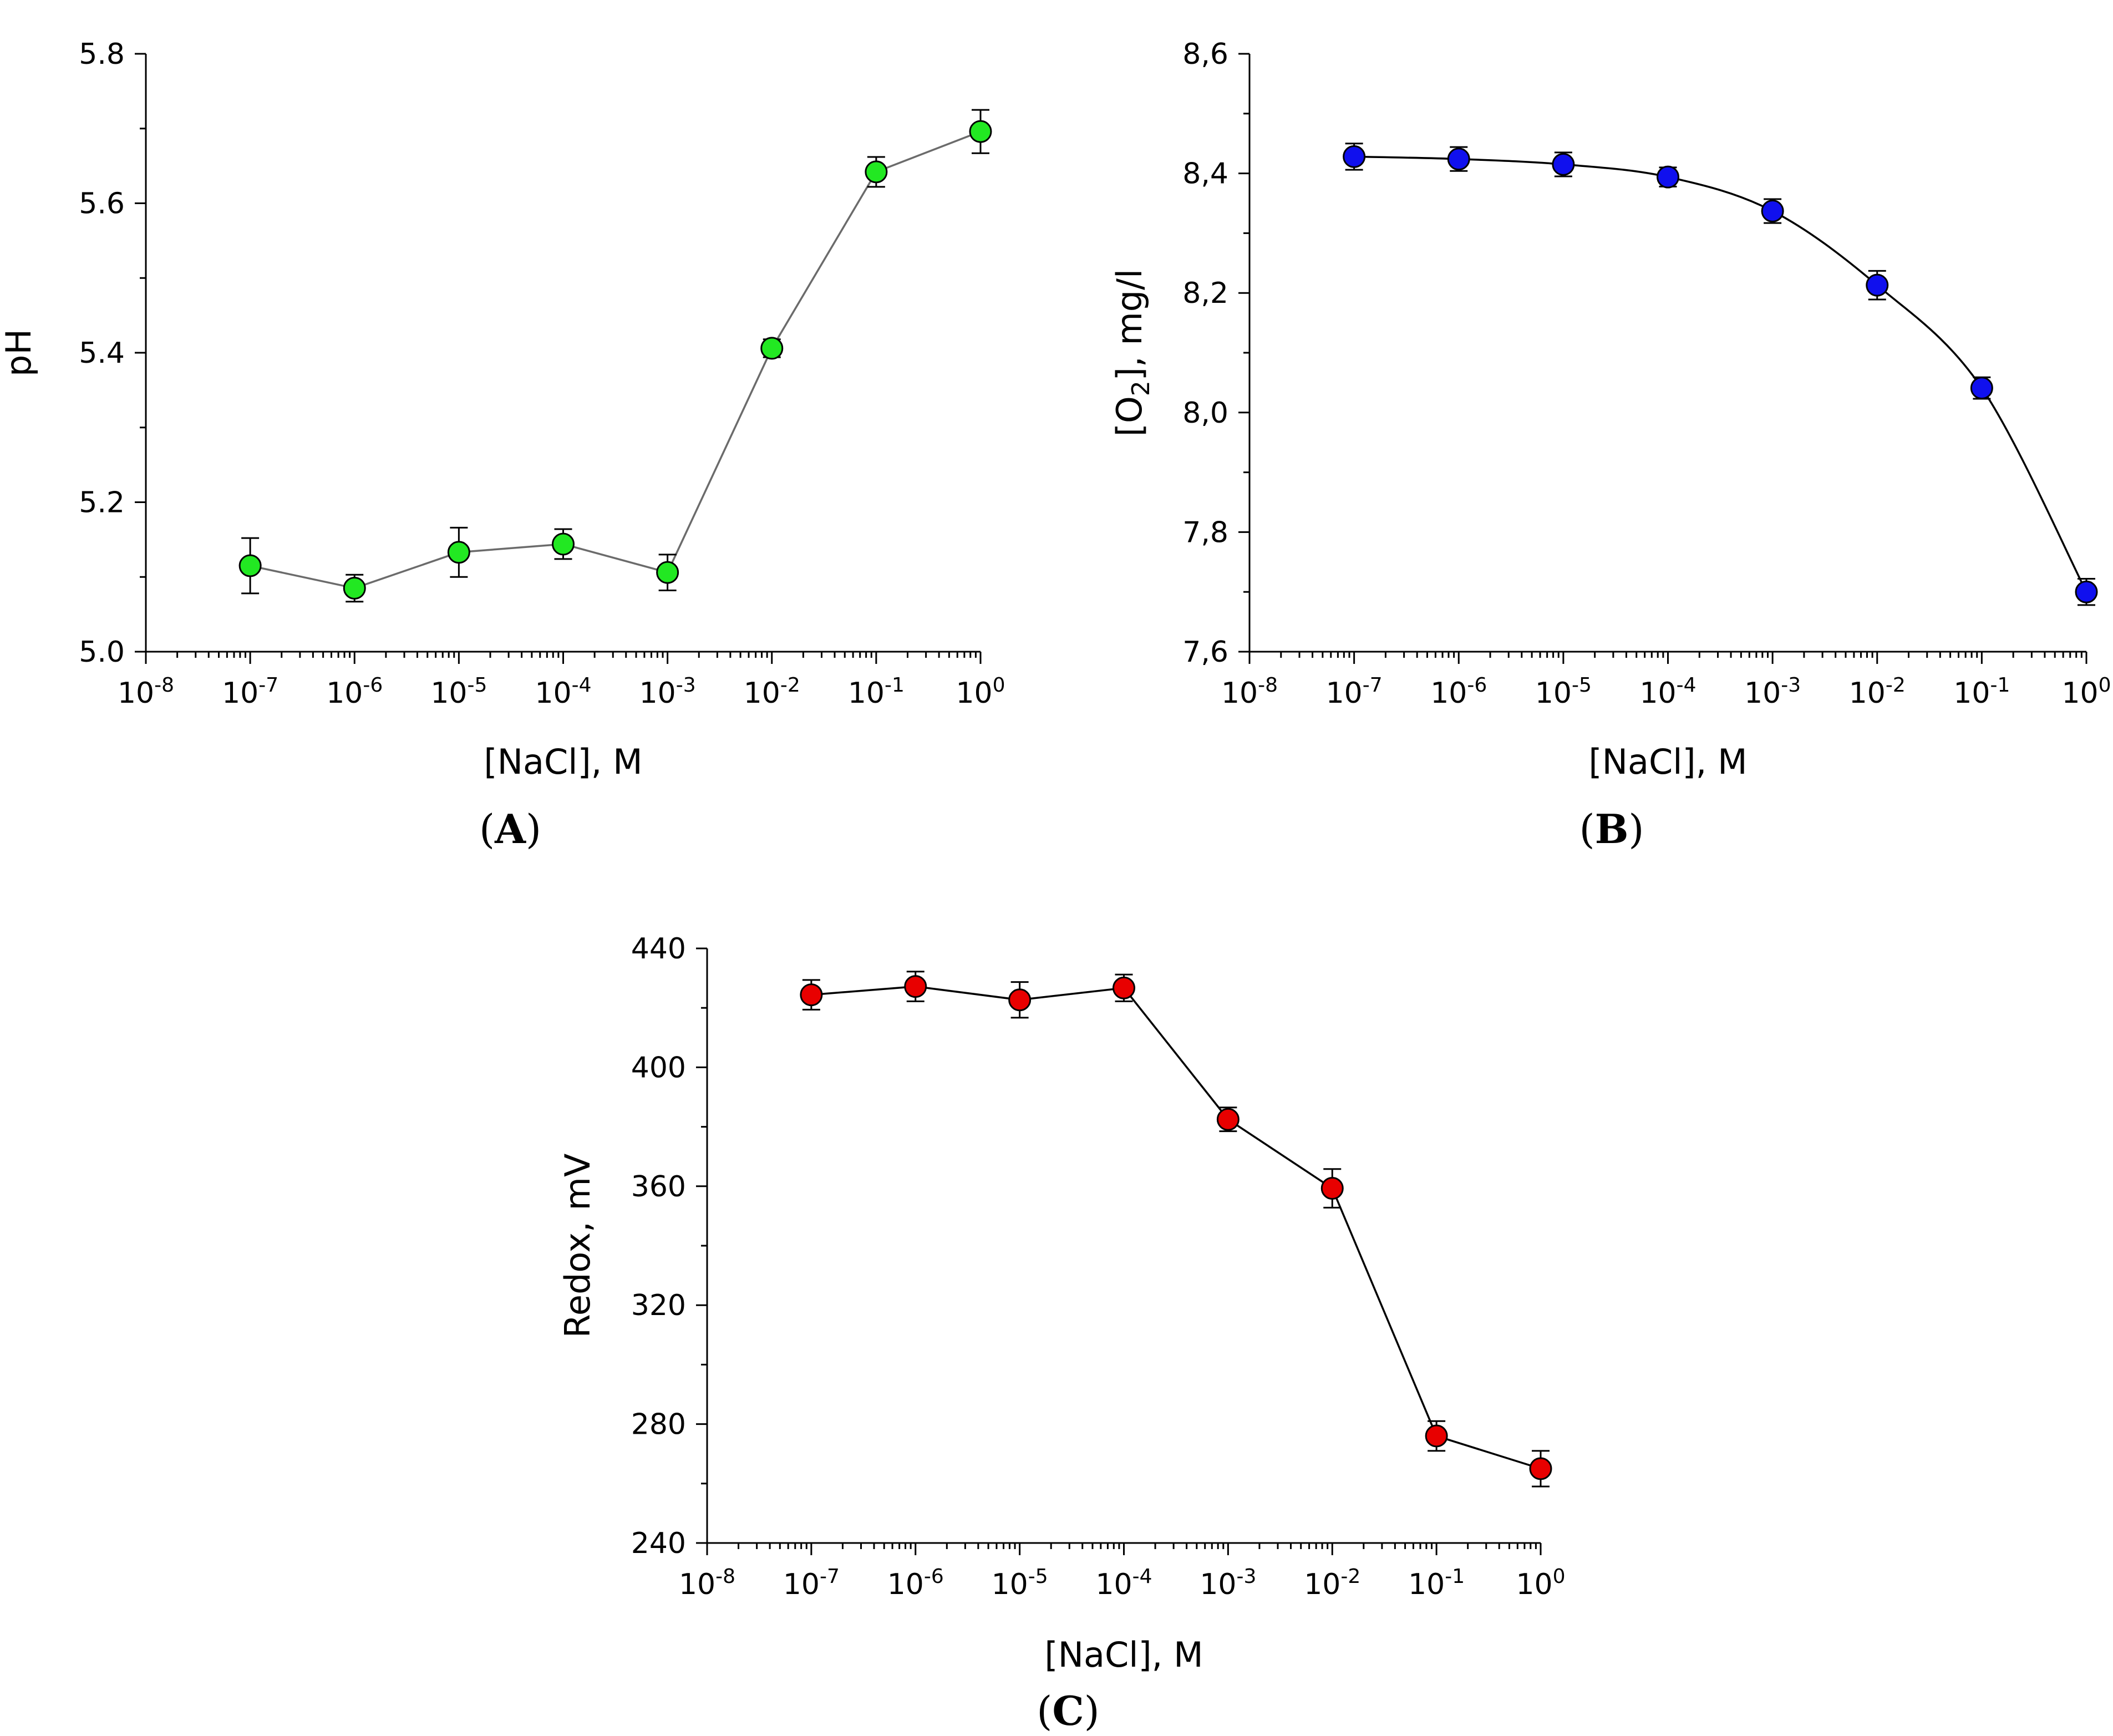 This screenshot has height=1736, width=2113. I want to click on y-tick-label: 320, so click(658, 1305).